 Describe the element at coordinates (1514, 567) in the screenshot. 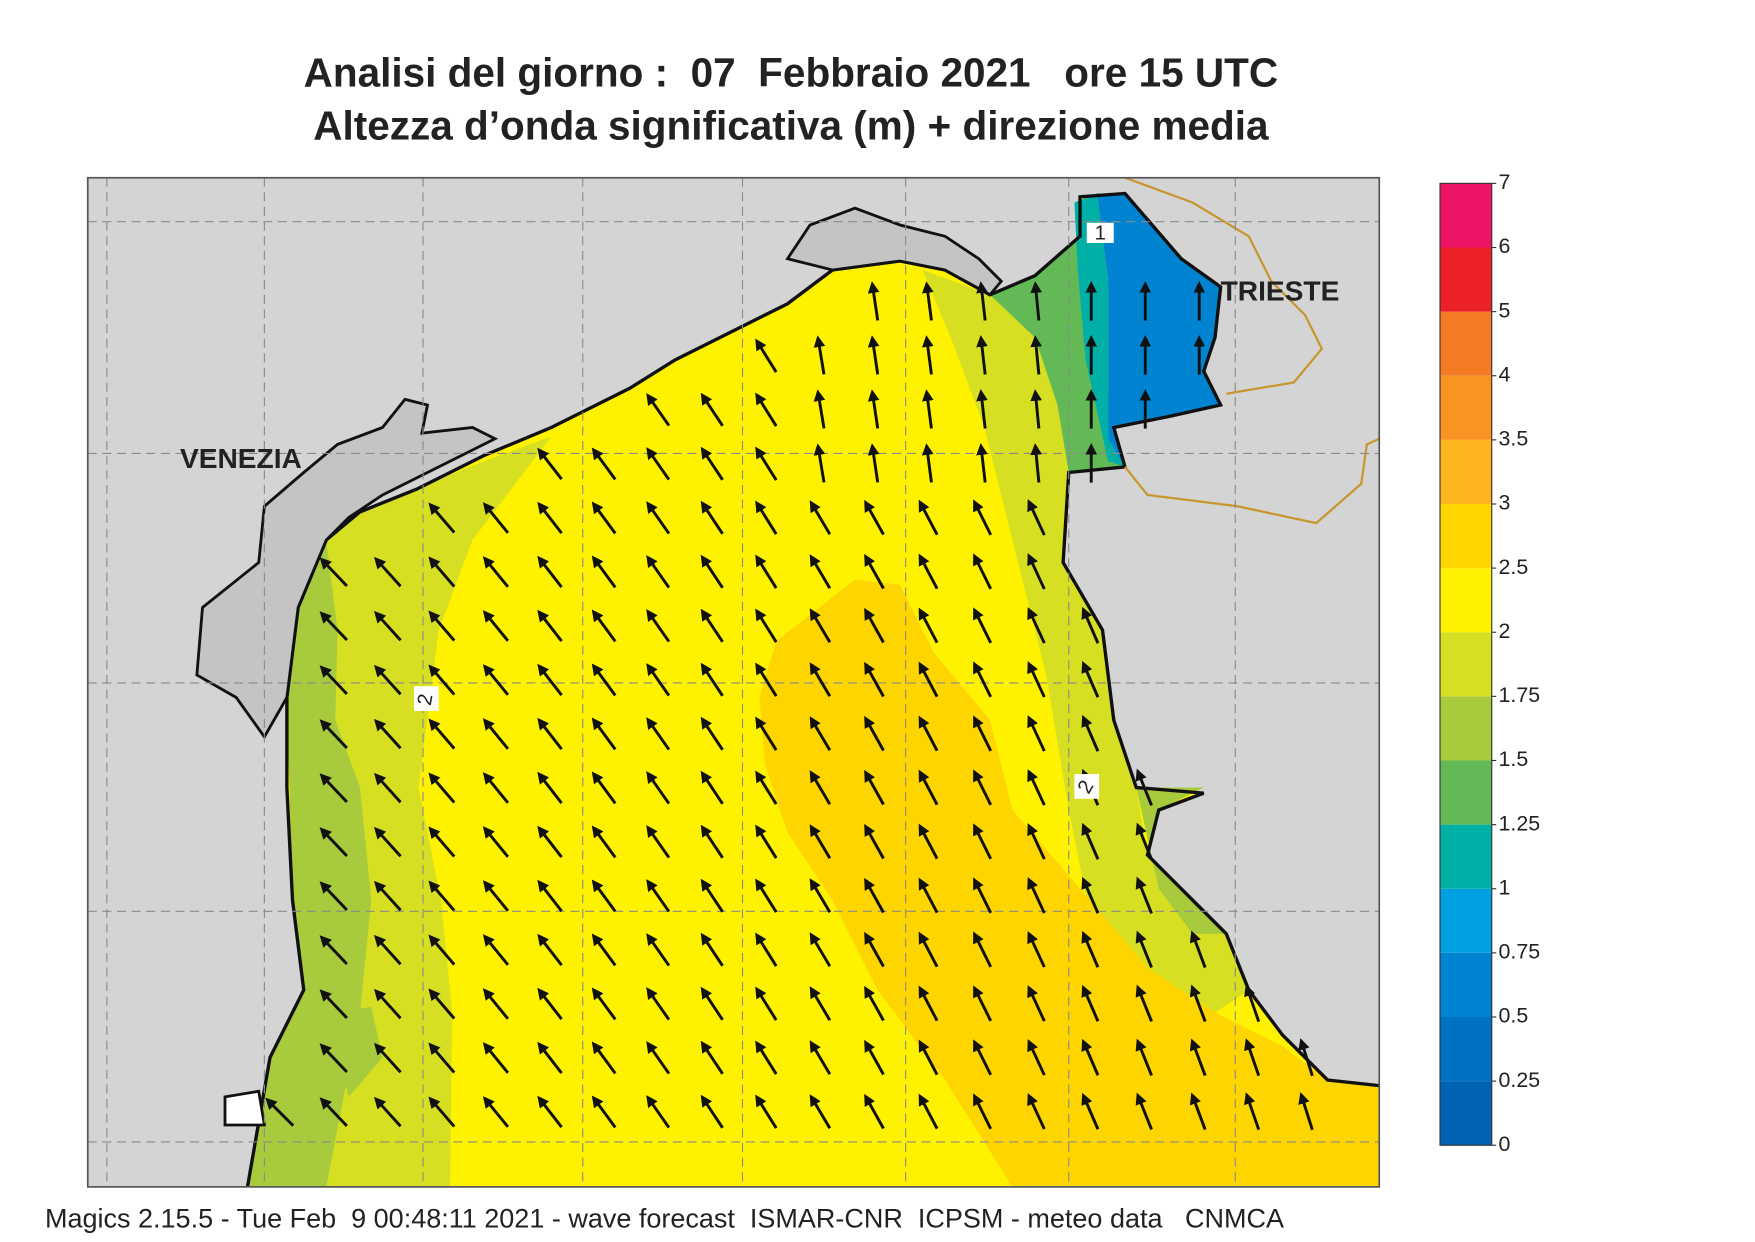

I see `colorbar-label: 2.5` at that location.